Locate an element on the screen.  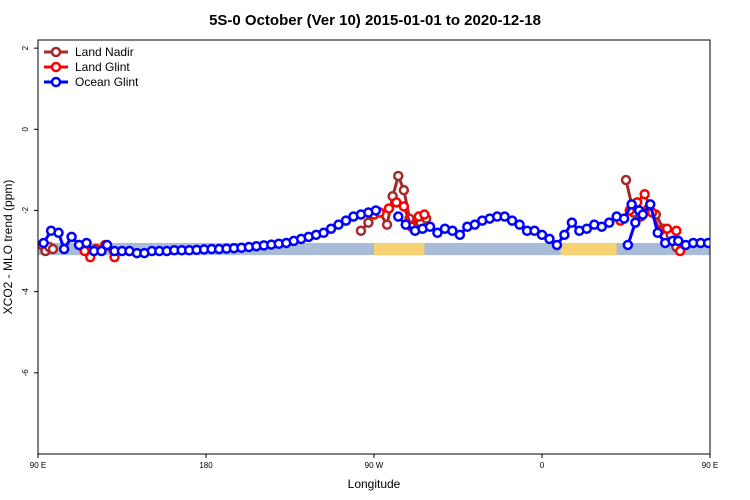
series-line is located at coordinates (747, 250).